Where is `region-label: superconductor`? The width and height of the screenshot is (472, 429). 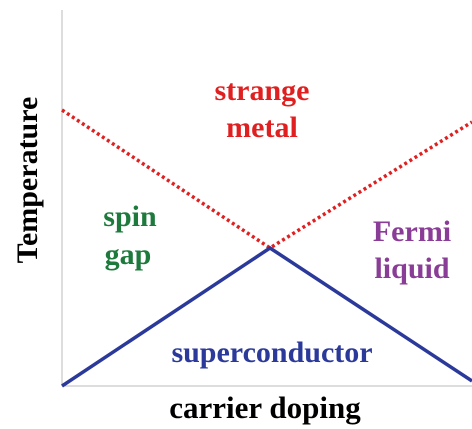
region-label: superconductor is located at coordinates (271, 352).